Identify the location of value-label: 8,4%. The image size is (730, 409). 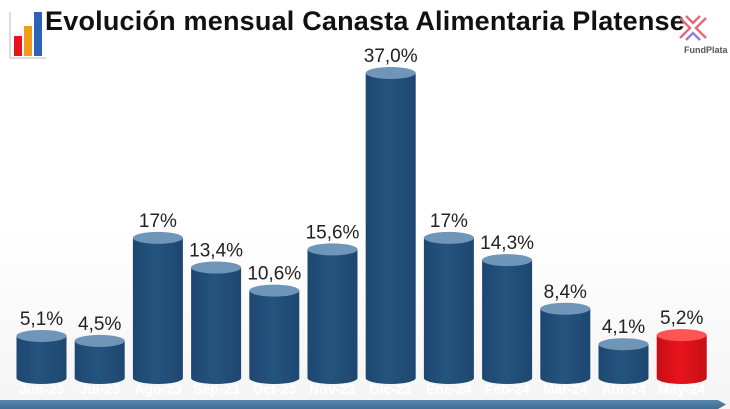
(565, 292).